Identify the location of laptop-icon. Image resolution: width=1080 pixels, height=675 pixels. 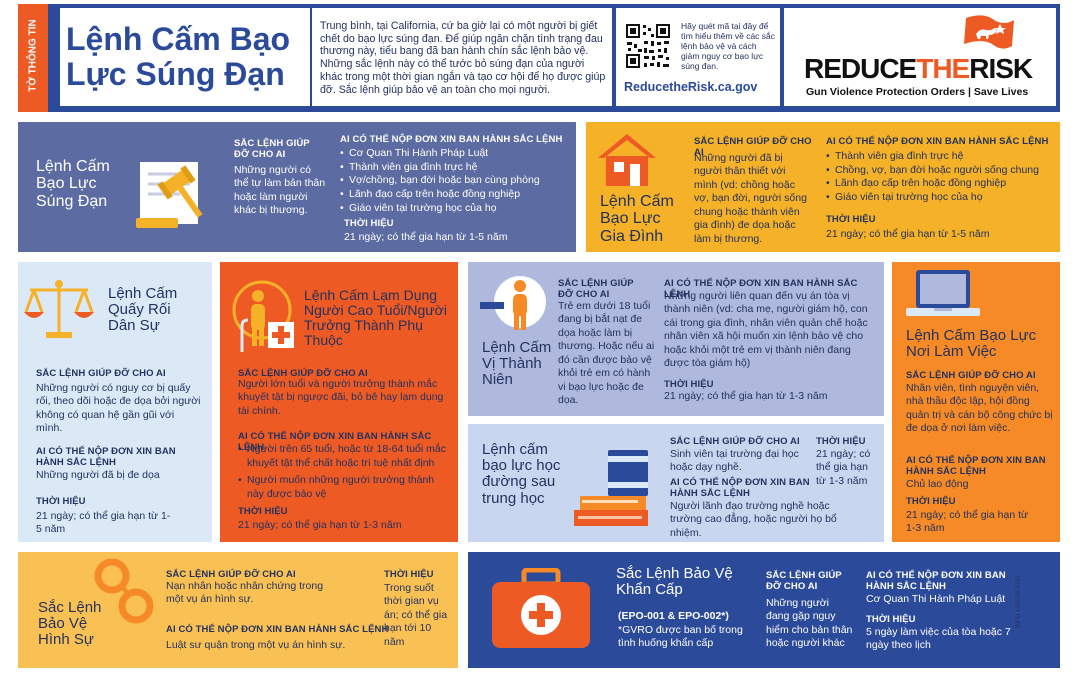
(943, 295).